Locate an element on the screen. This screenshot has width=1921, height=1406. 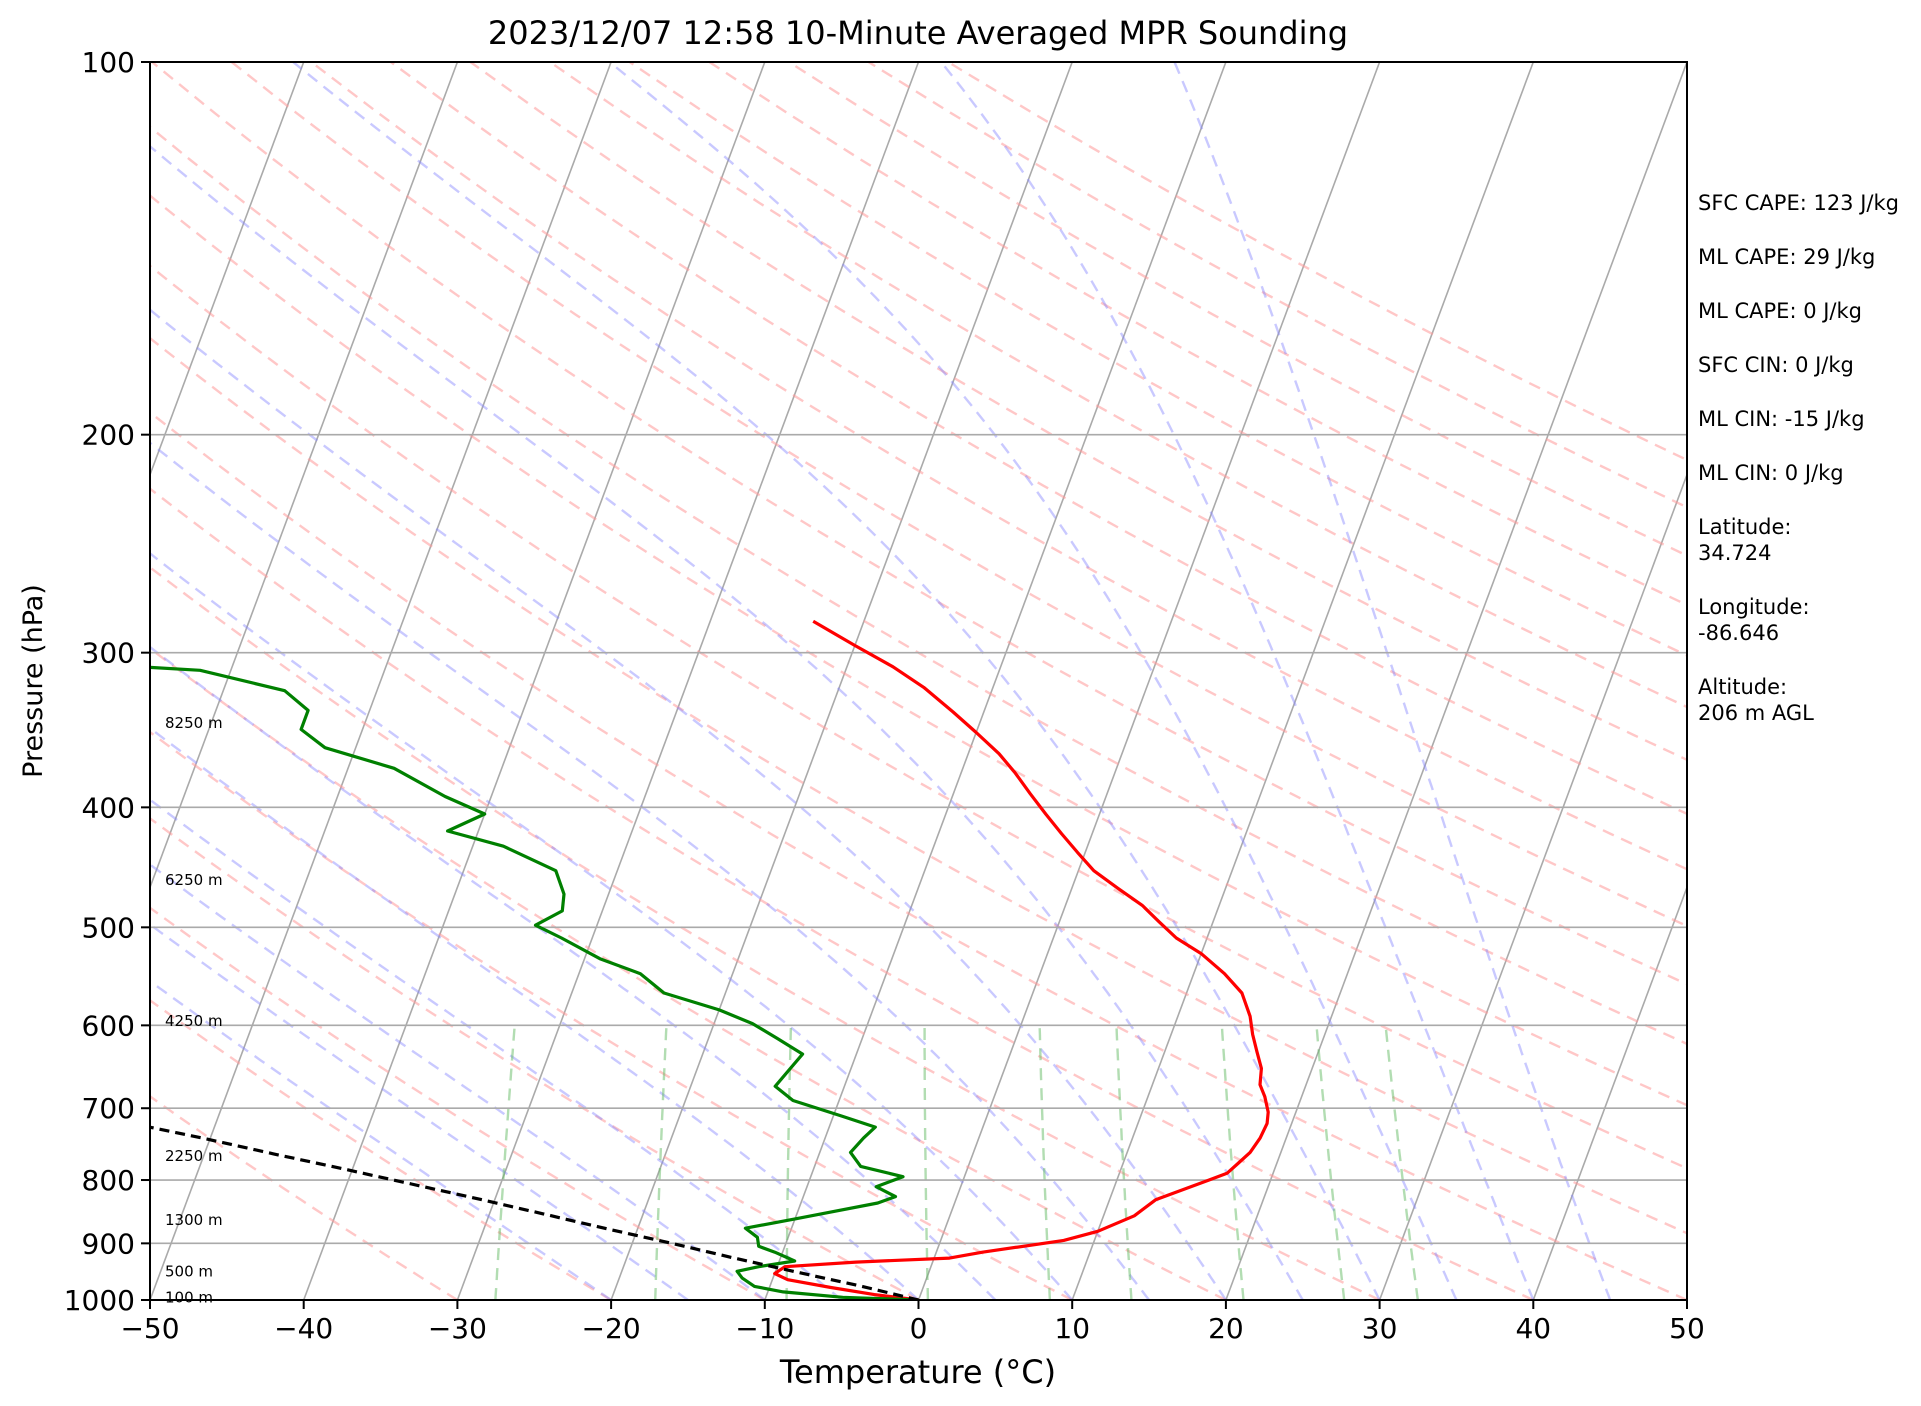
height-label: 2250 m is located at coordinates (194, 1156).